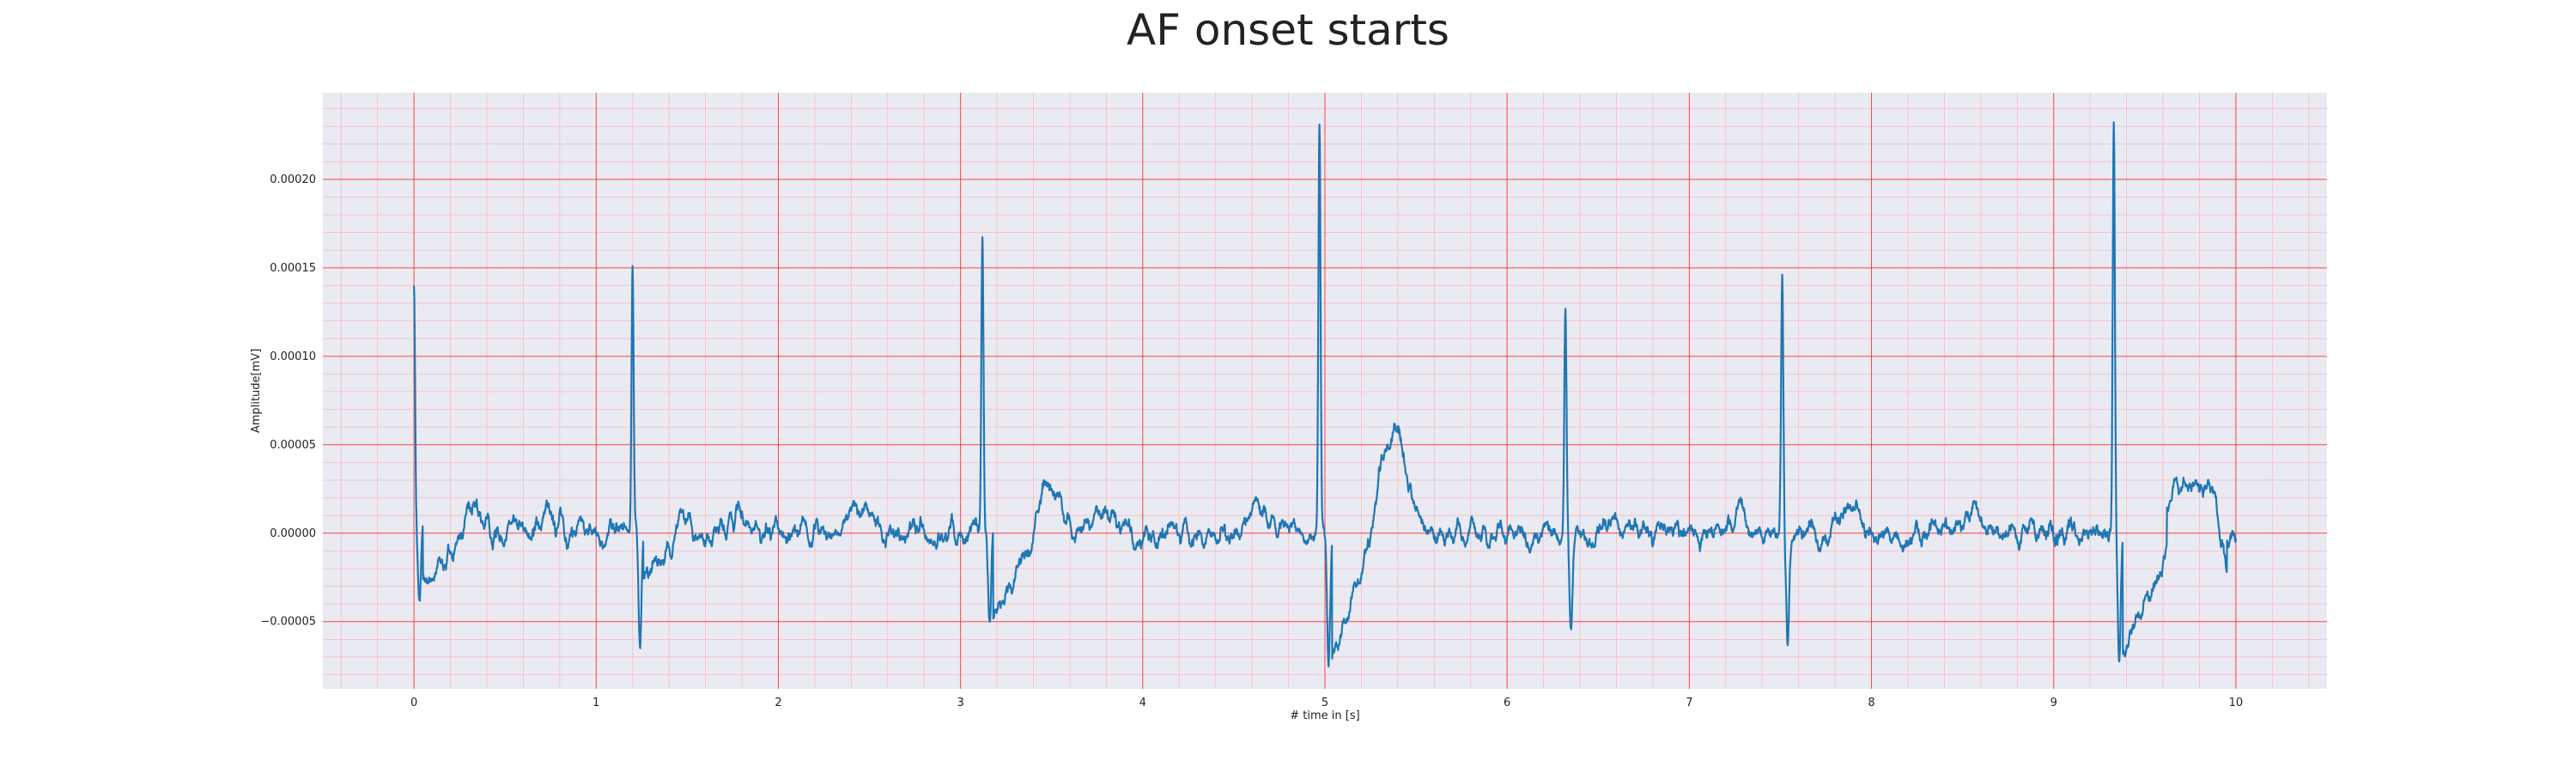 This screenshot has width=2576, height=773. I want to click on x-tick-label: 7, so click(1689, 703).